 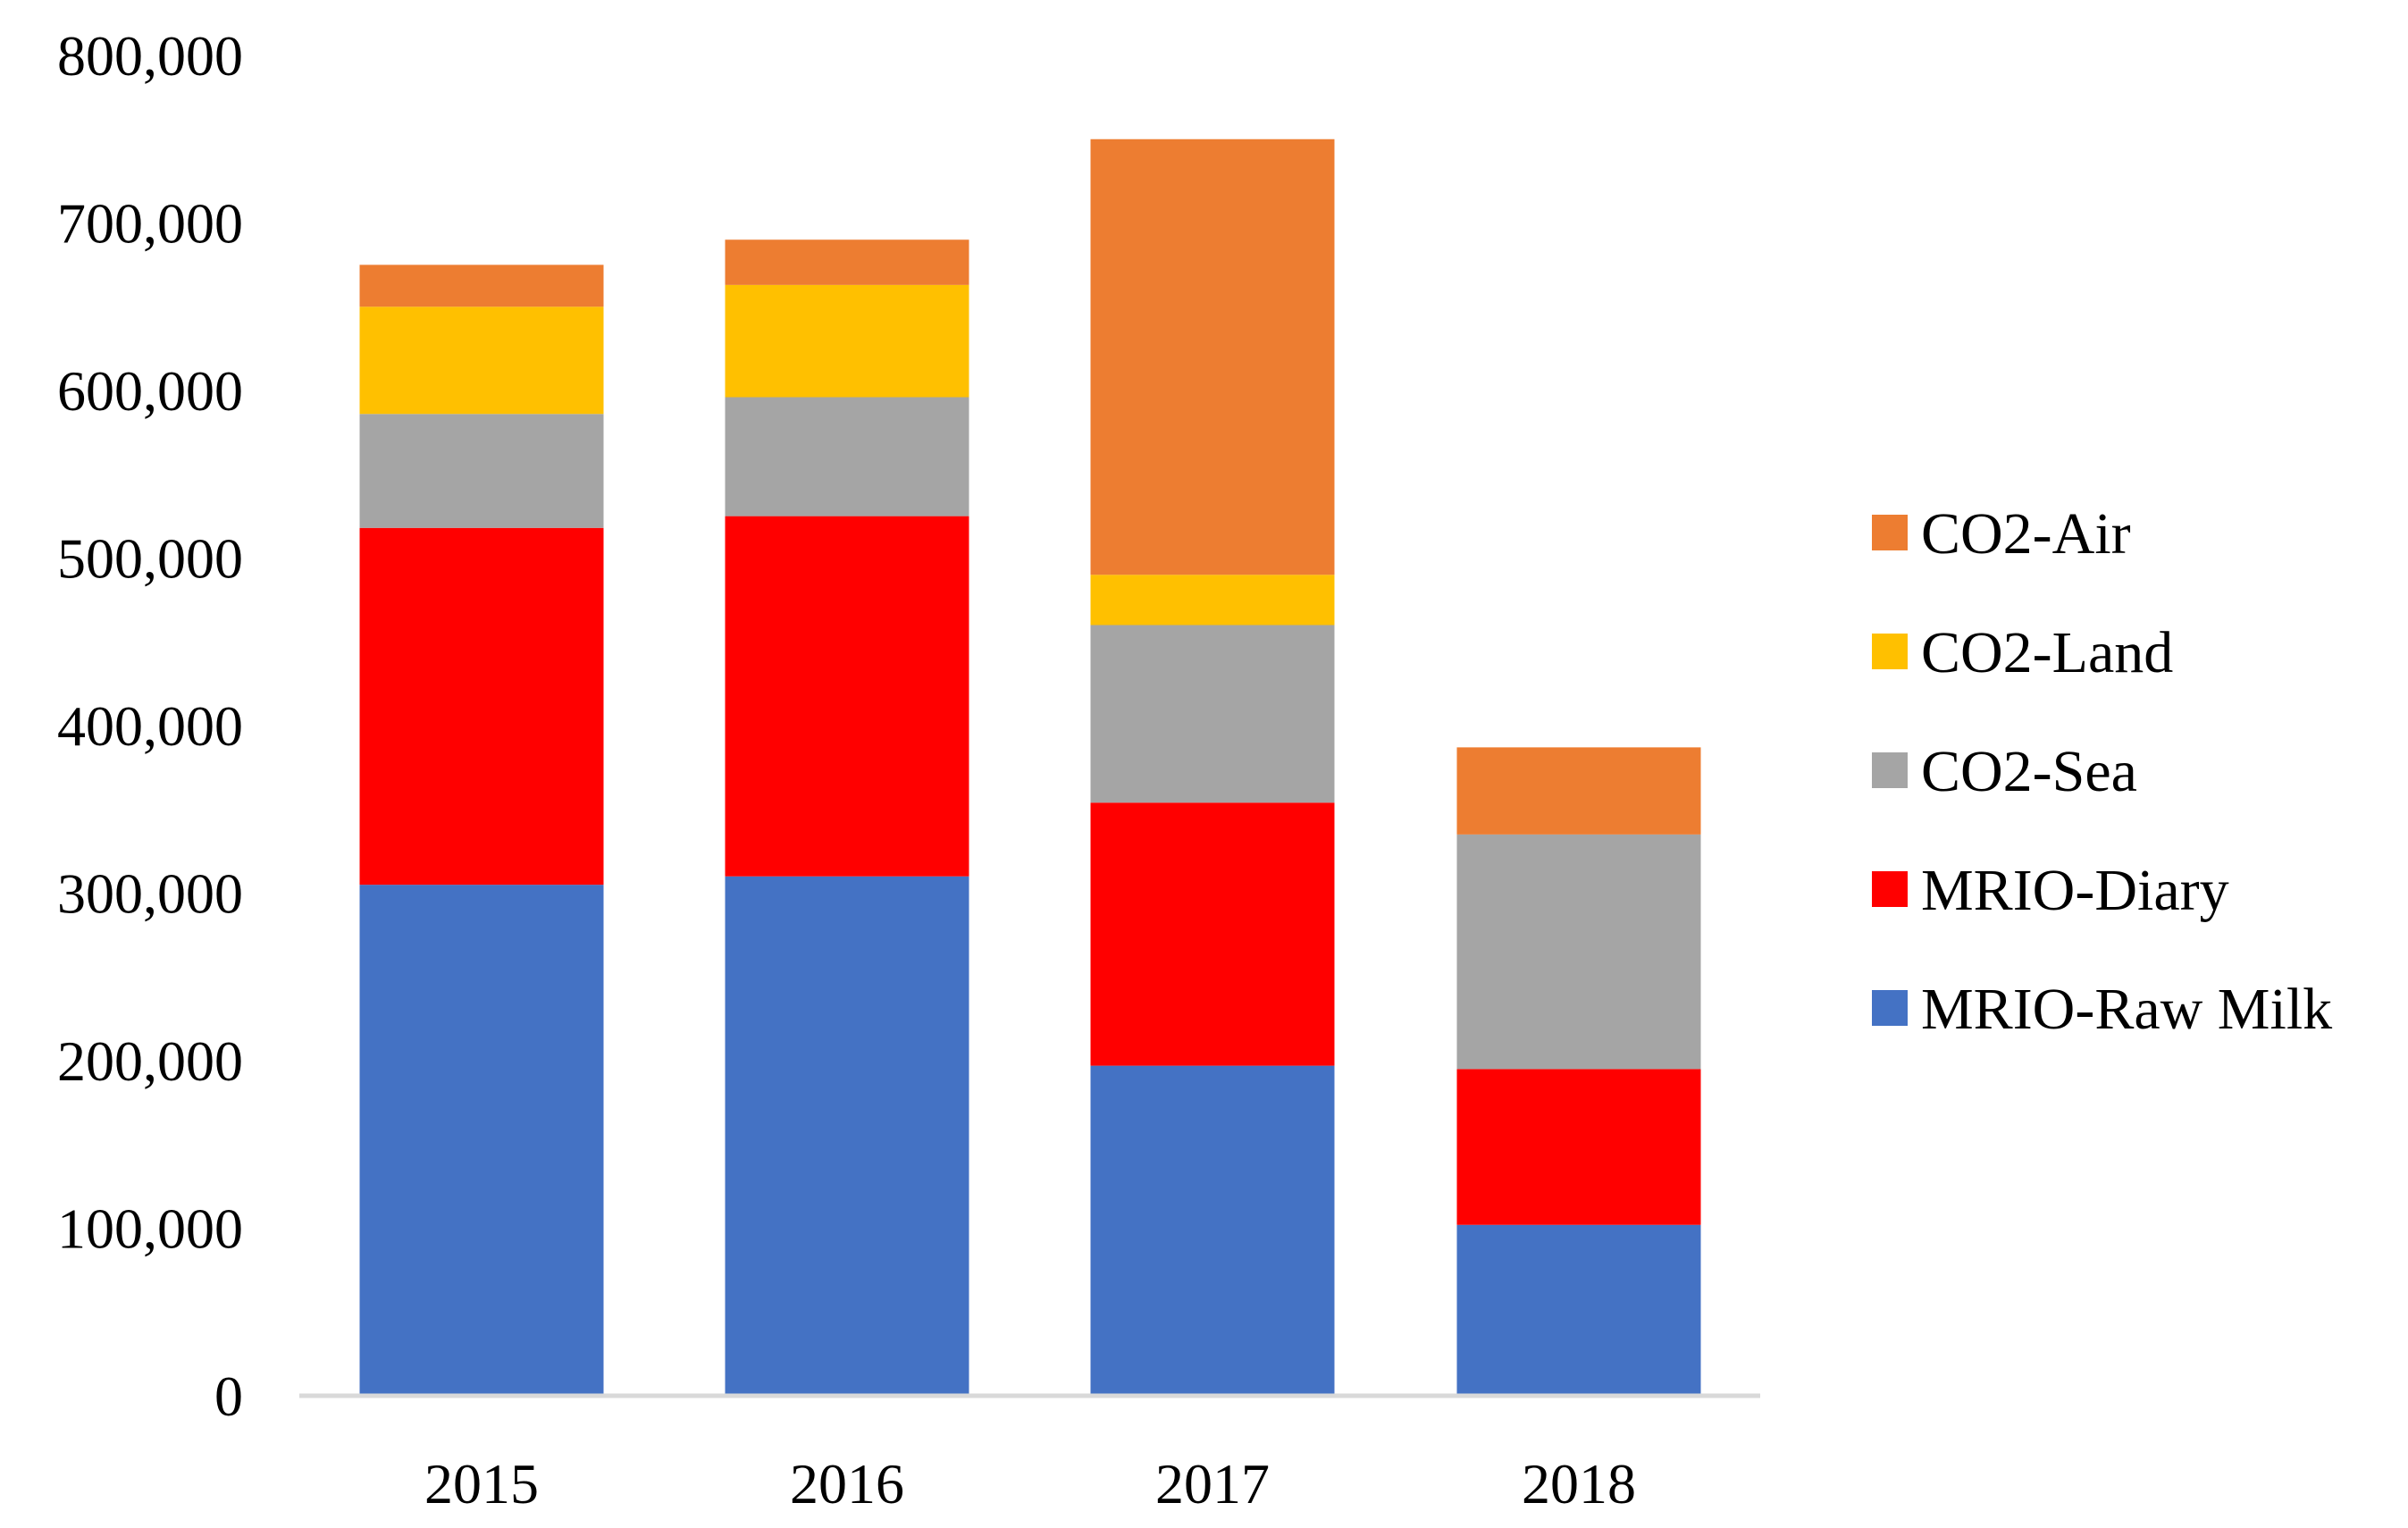 I want to click on bar-stack-2015, so click(x=481, y=830).